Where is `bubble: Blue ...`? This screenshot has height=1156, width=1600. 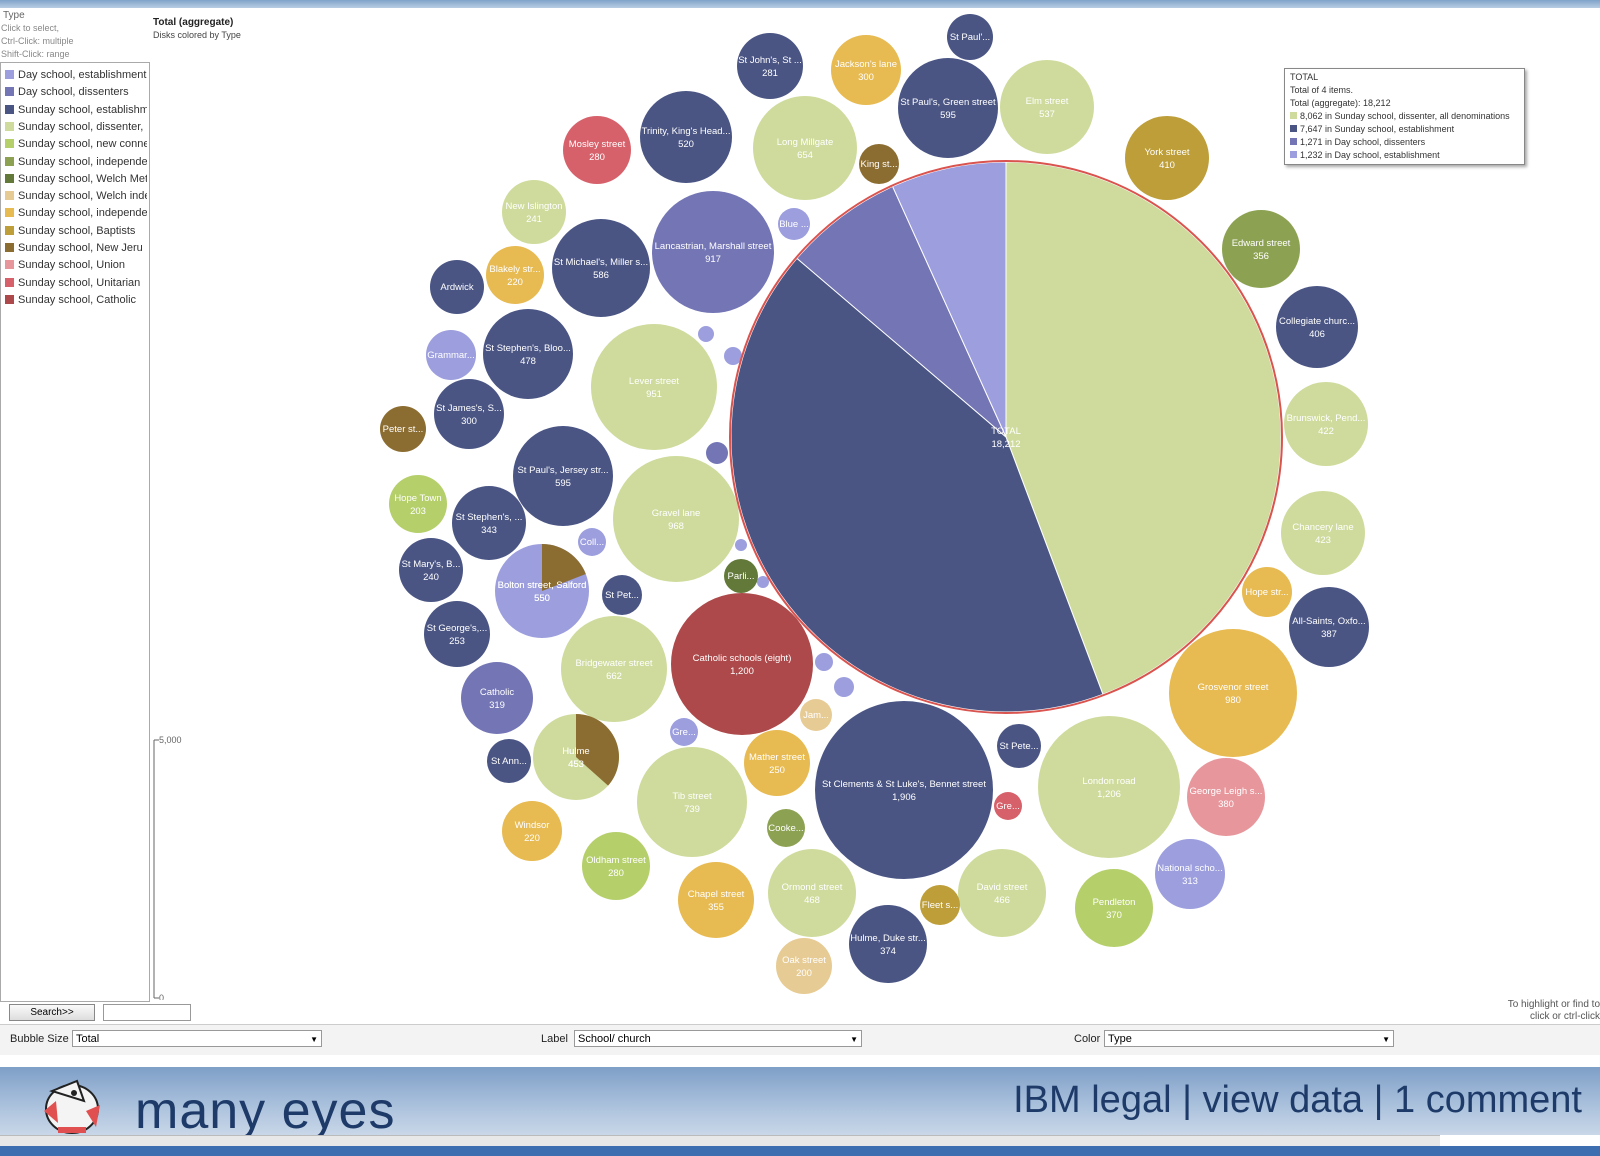 bubble: Blue ... is located at coordinates (794, 224).